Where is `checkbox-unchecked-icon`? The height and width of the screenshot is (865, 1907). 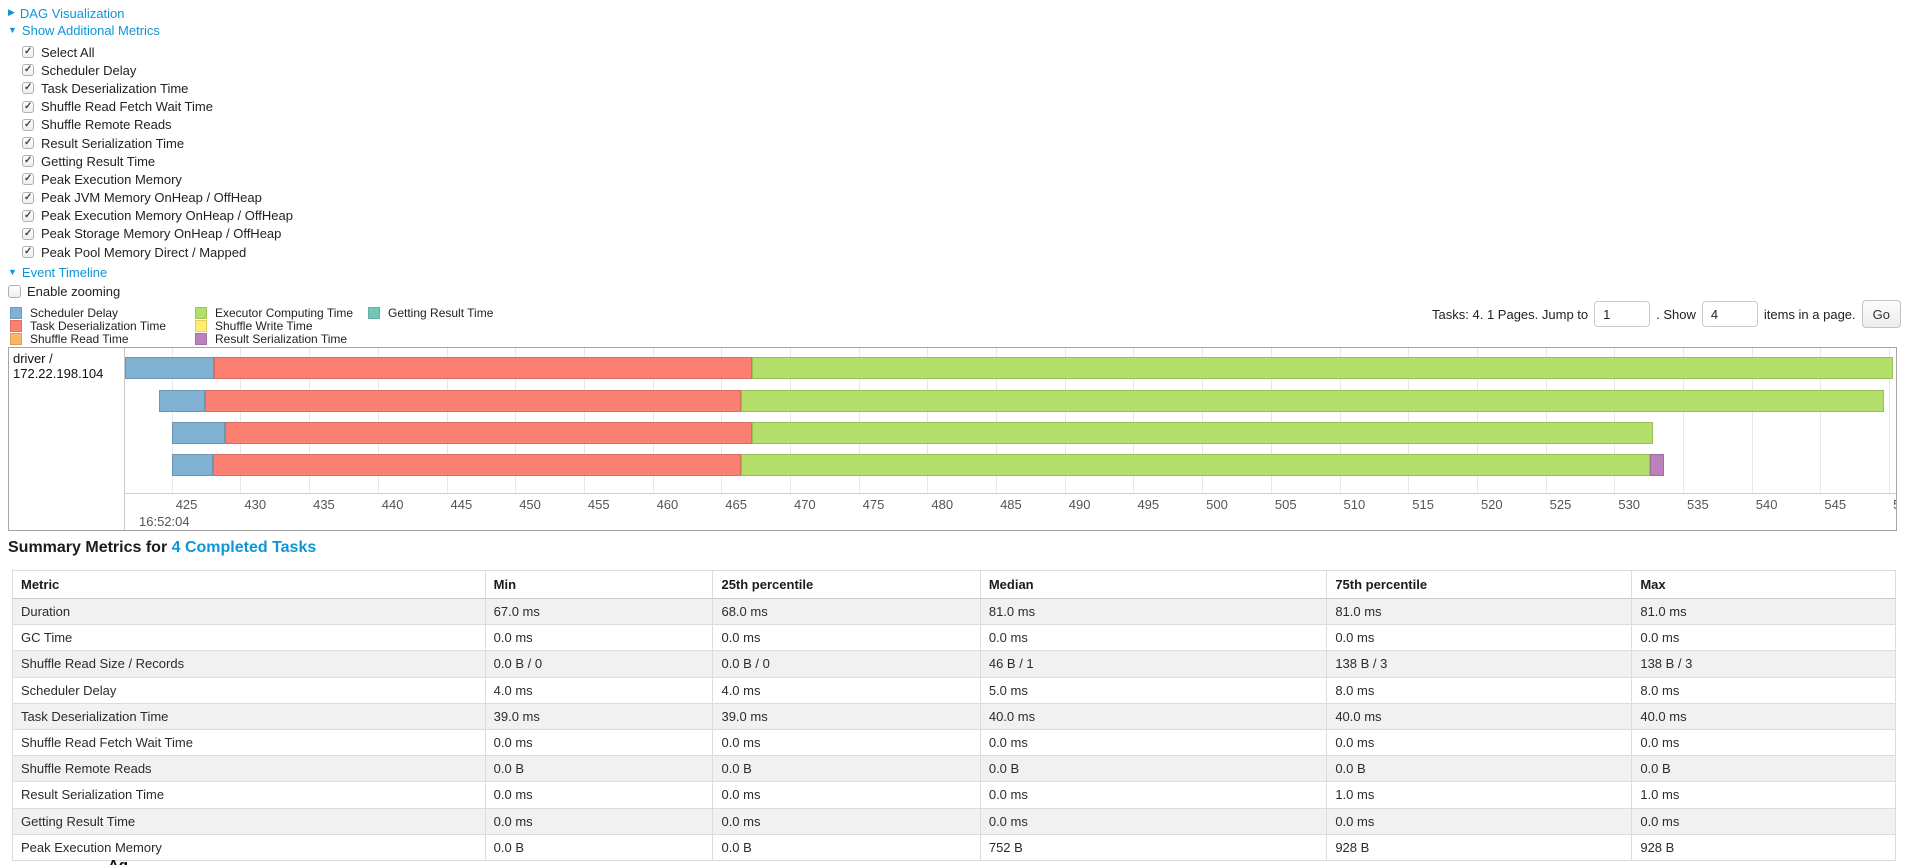 checkbox-unchecked-icon is located at coordinates (14, 291).